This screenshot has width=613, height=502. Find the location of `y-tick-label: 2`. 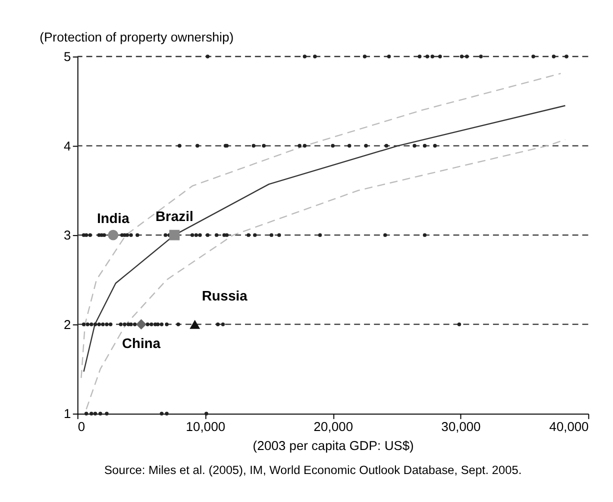

y-tick-label: 2 is located at coordinates (67, 324).